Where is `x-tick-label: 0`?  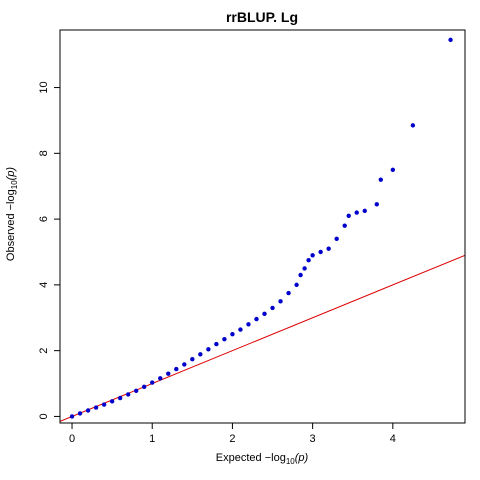 x-tick-label: 0 is located at coordinates (72, 439).